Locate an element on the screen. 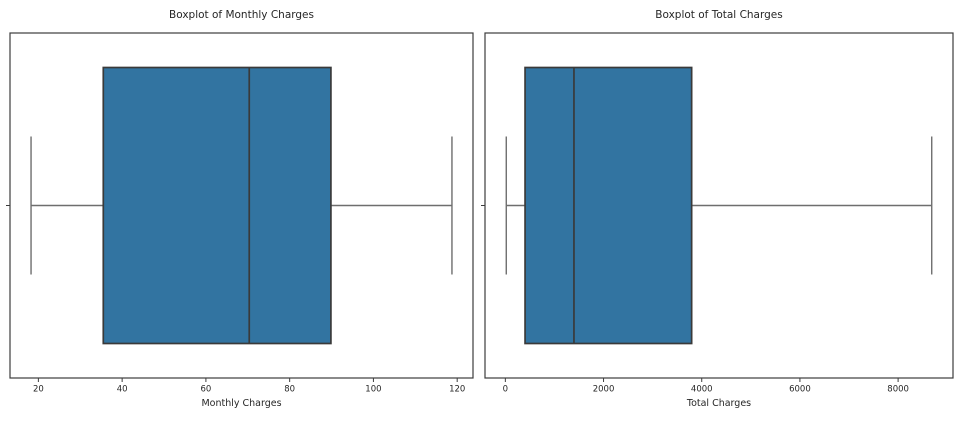 The image size is (956, 432). x-tick-label: 120 is located at coordinates (457, 390).